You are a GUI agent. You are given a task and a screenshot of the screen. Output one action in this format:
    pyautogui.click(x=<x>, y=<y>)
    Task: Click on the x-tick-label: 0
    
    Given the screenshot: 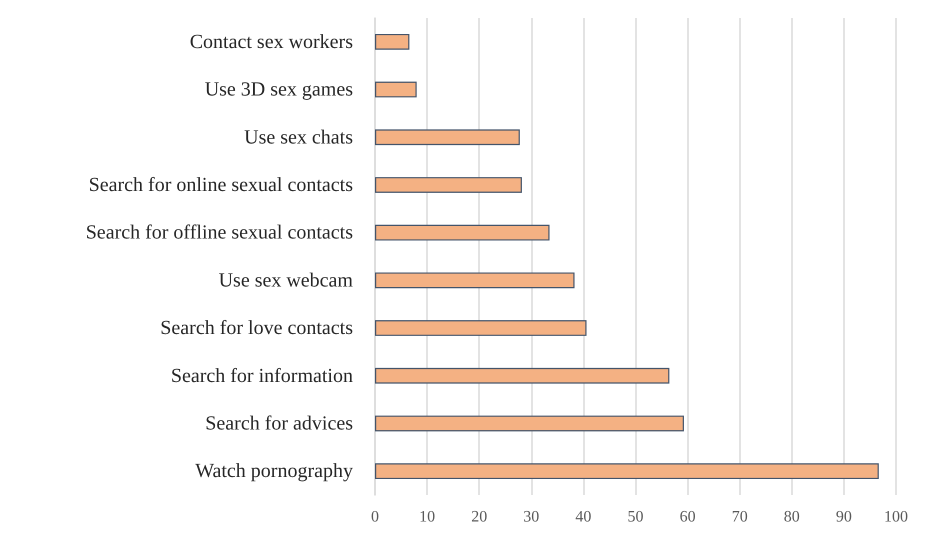 What is the action you would take?
    pyautogui.click(x=375, y=517)
    